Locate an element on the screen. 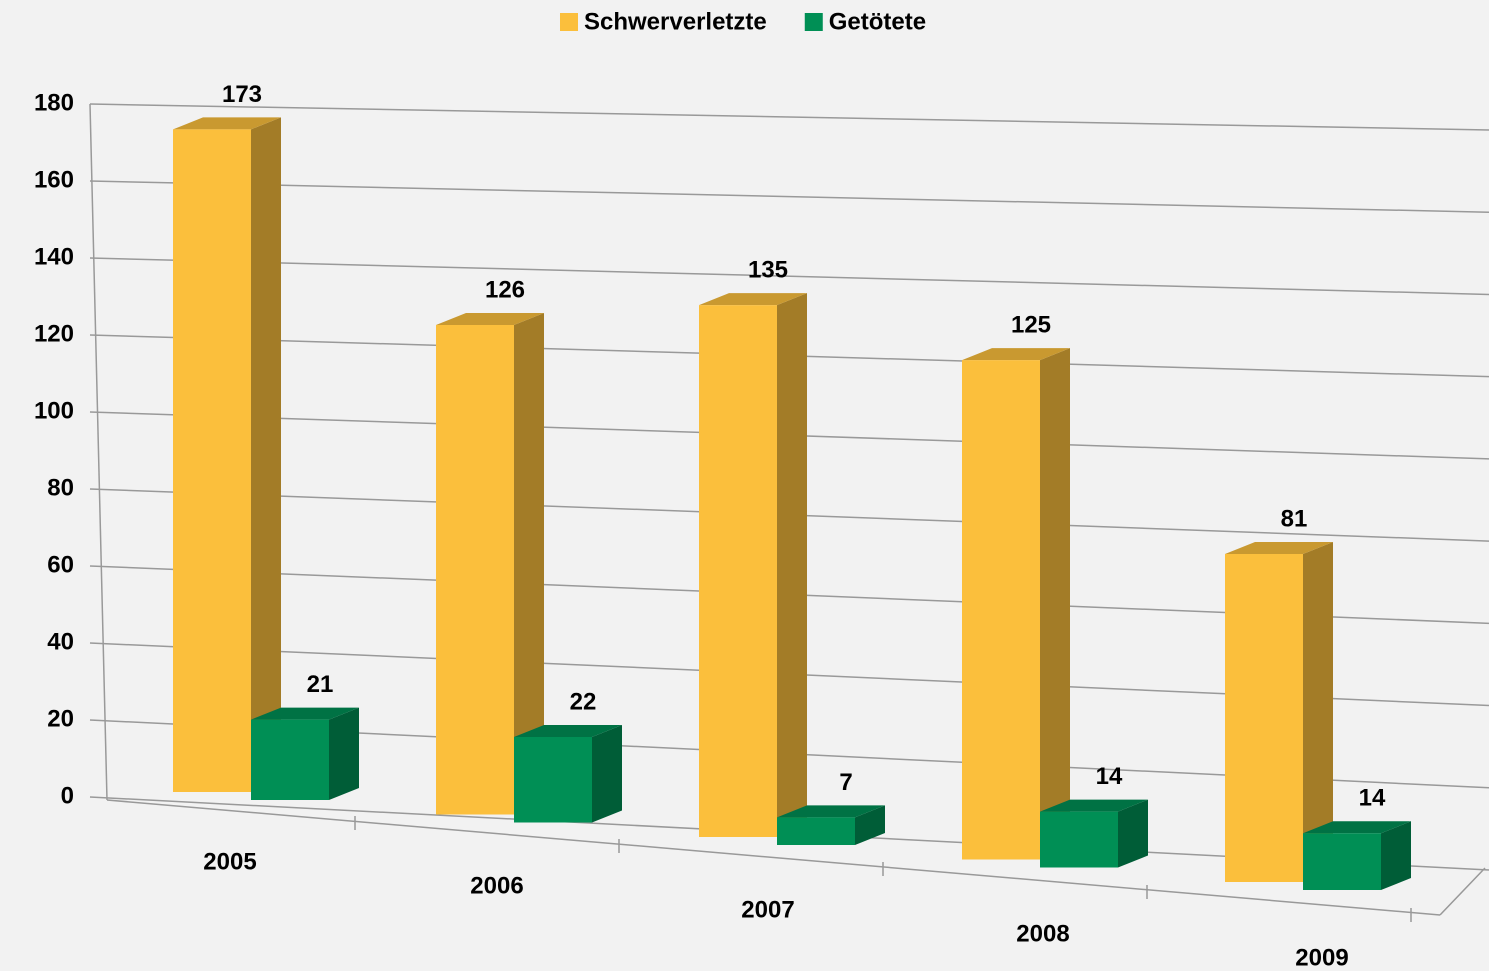  x-tick-label: 2007 is located at coordinates (767, 909).